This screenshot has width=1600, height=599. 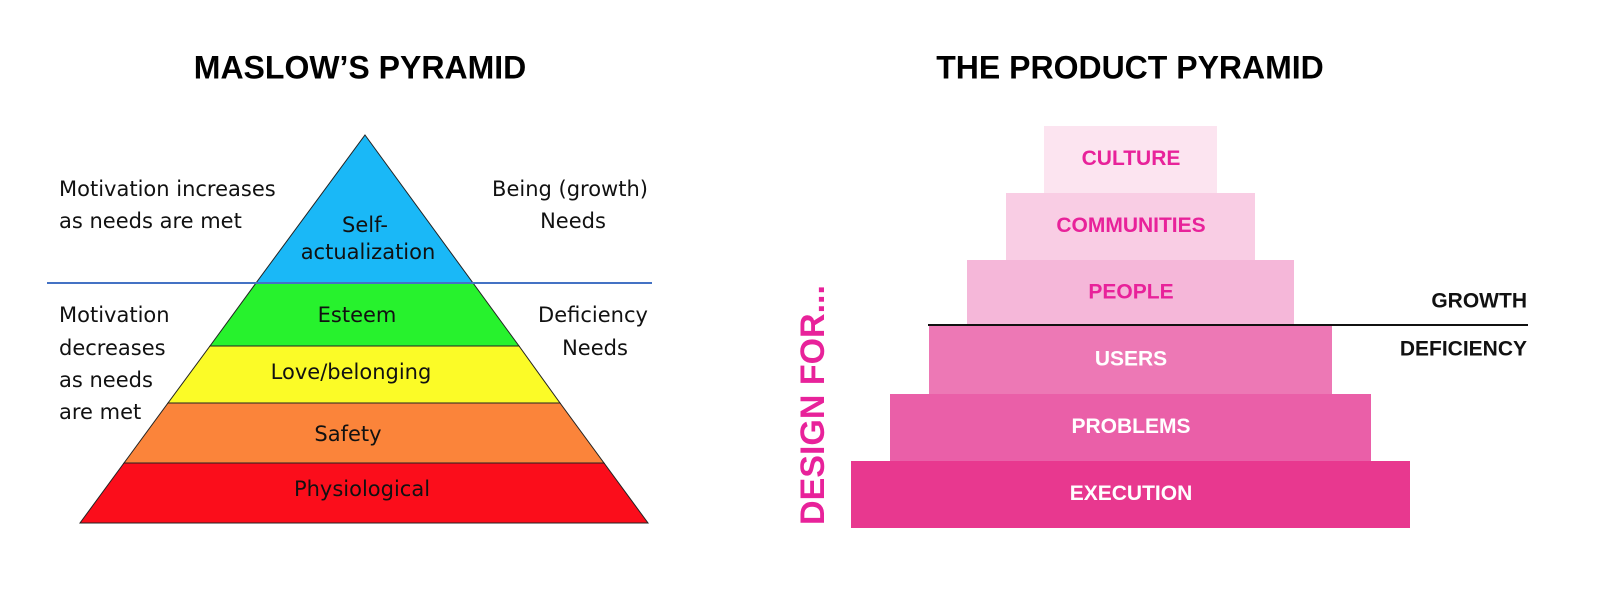 I want to click on step-label: EXECUTION, so click(x=1131, y=493).